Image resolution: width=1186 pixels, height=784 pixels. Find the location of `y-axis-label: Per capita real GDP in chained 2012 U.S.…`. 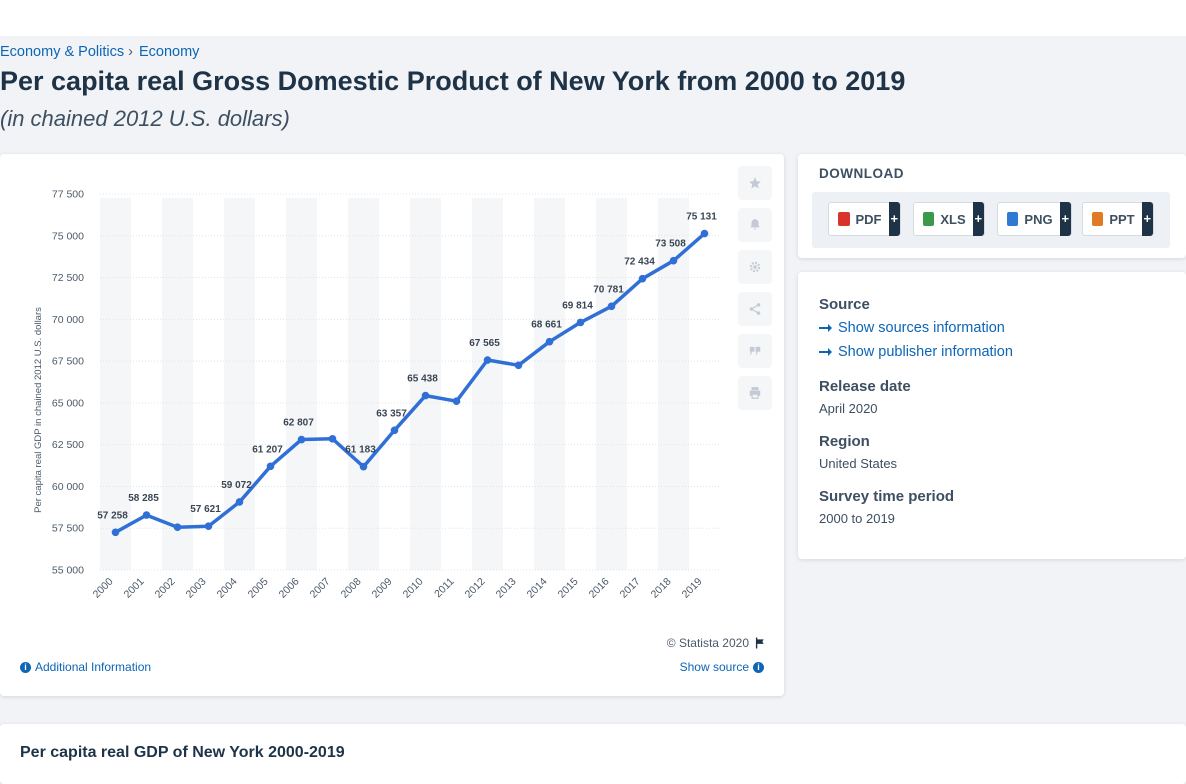

y-axis-label: Per capita real GDP in chained 2012 U.S.… is located at coordinates (38, 410).